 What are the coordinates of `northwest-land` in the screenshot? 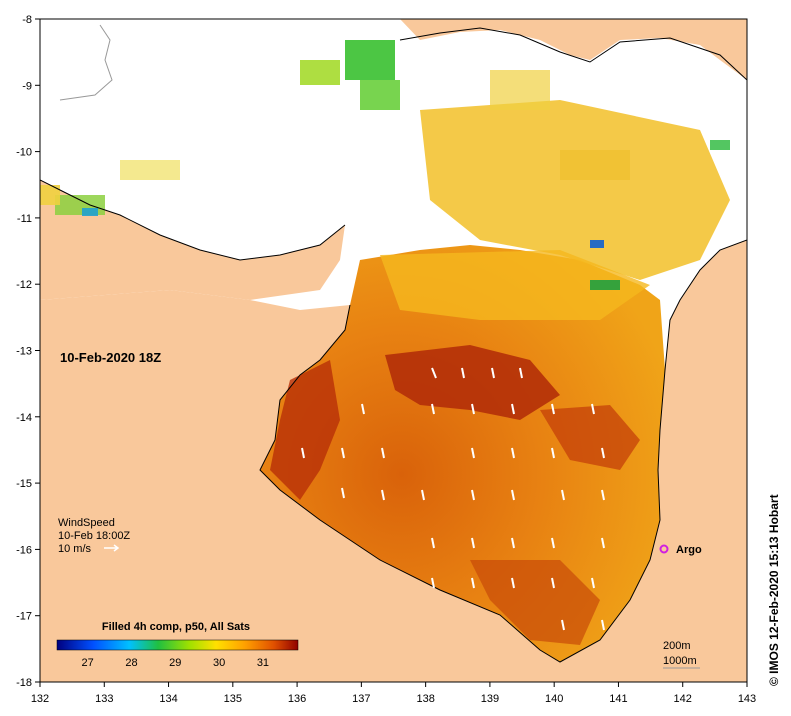 It's located at (192, 240).